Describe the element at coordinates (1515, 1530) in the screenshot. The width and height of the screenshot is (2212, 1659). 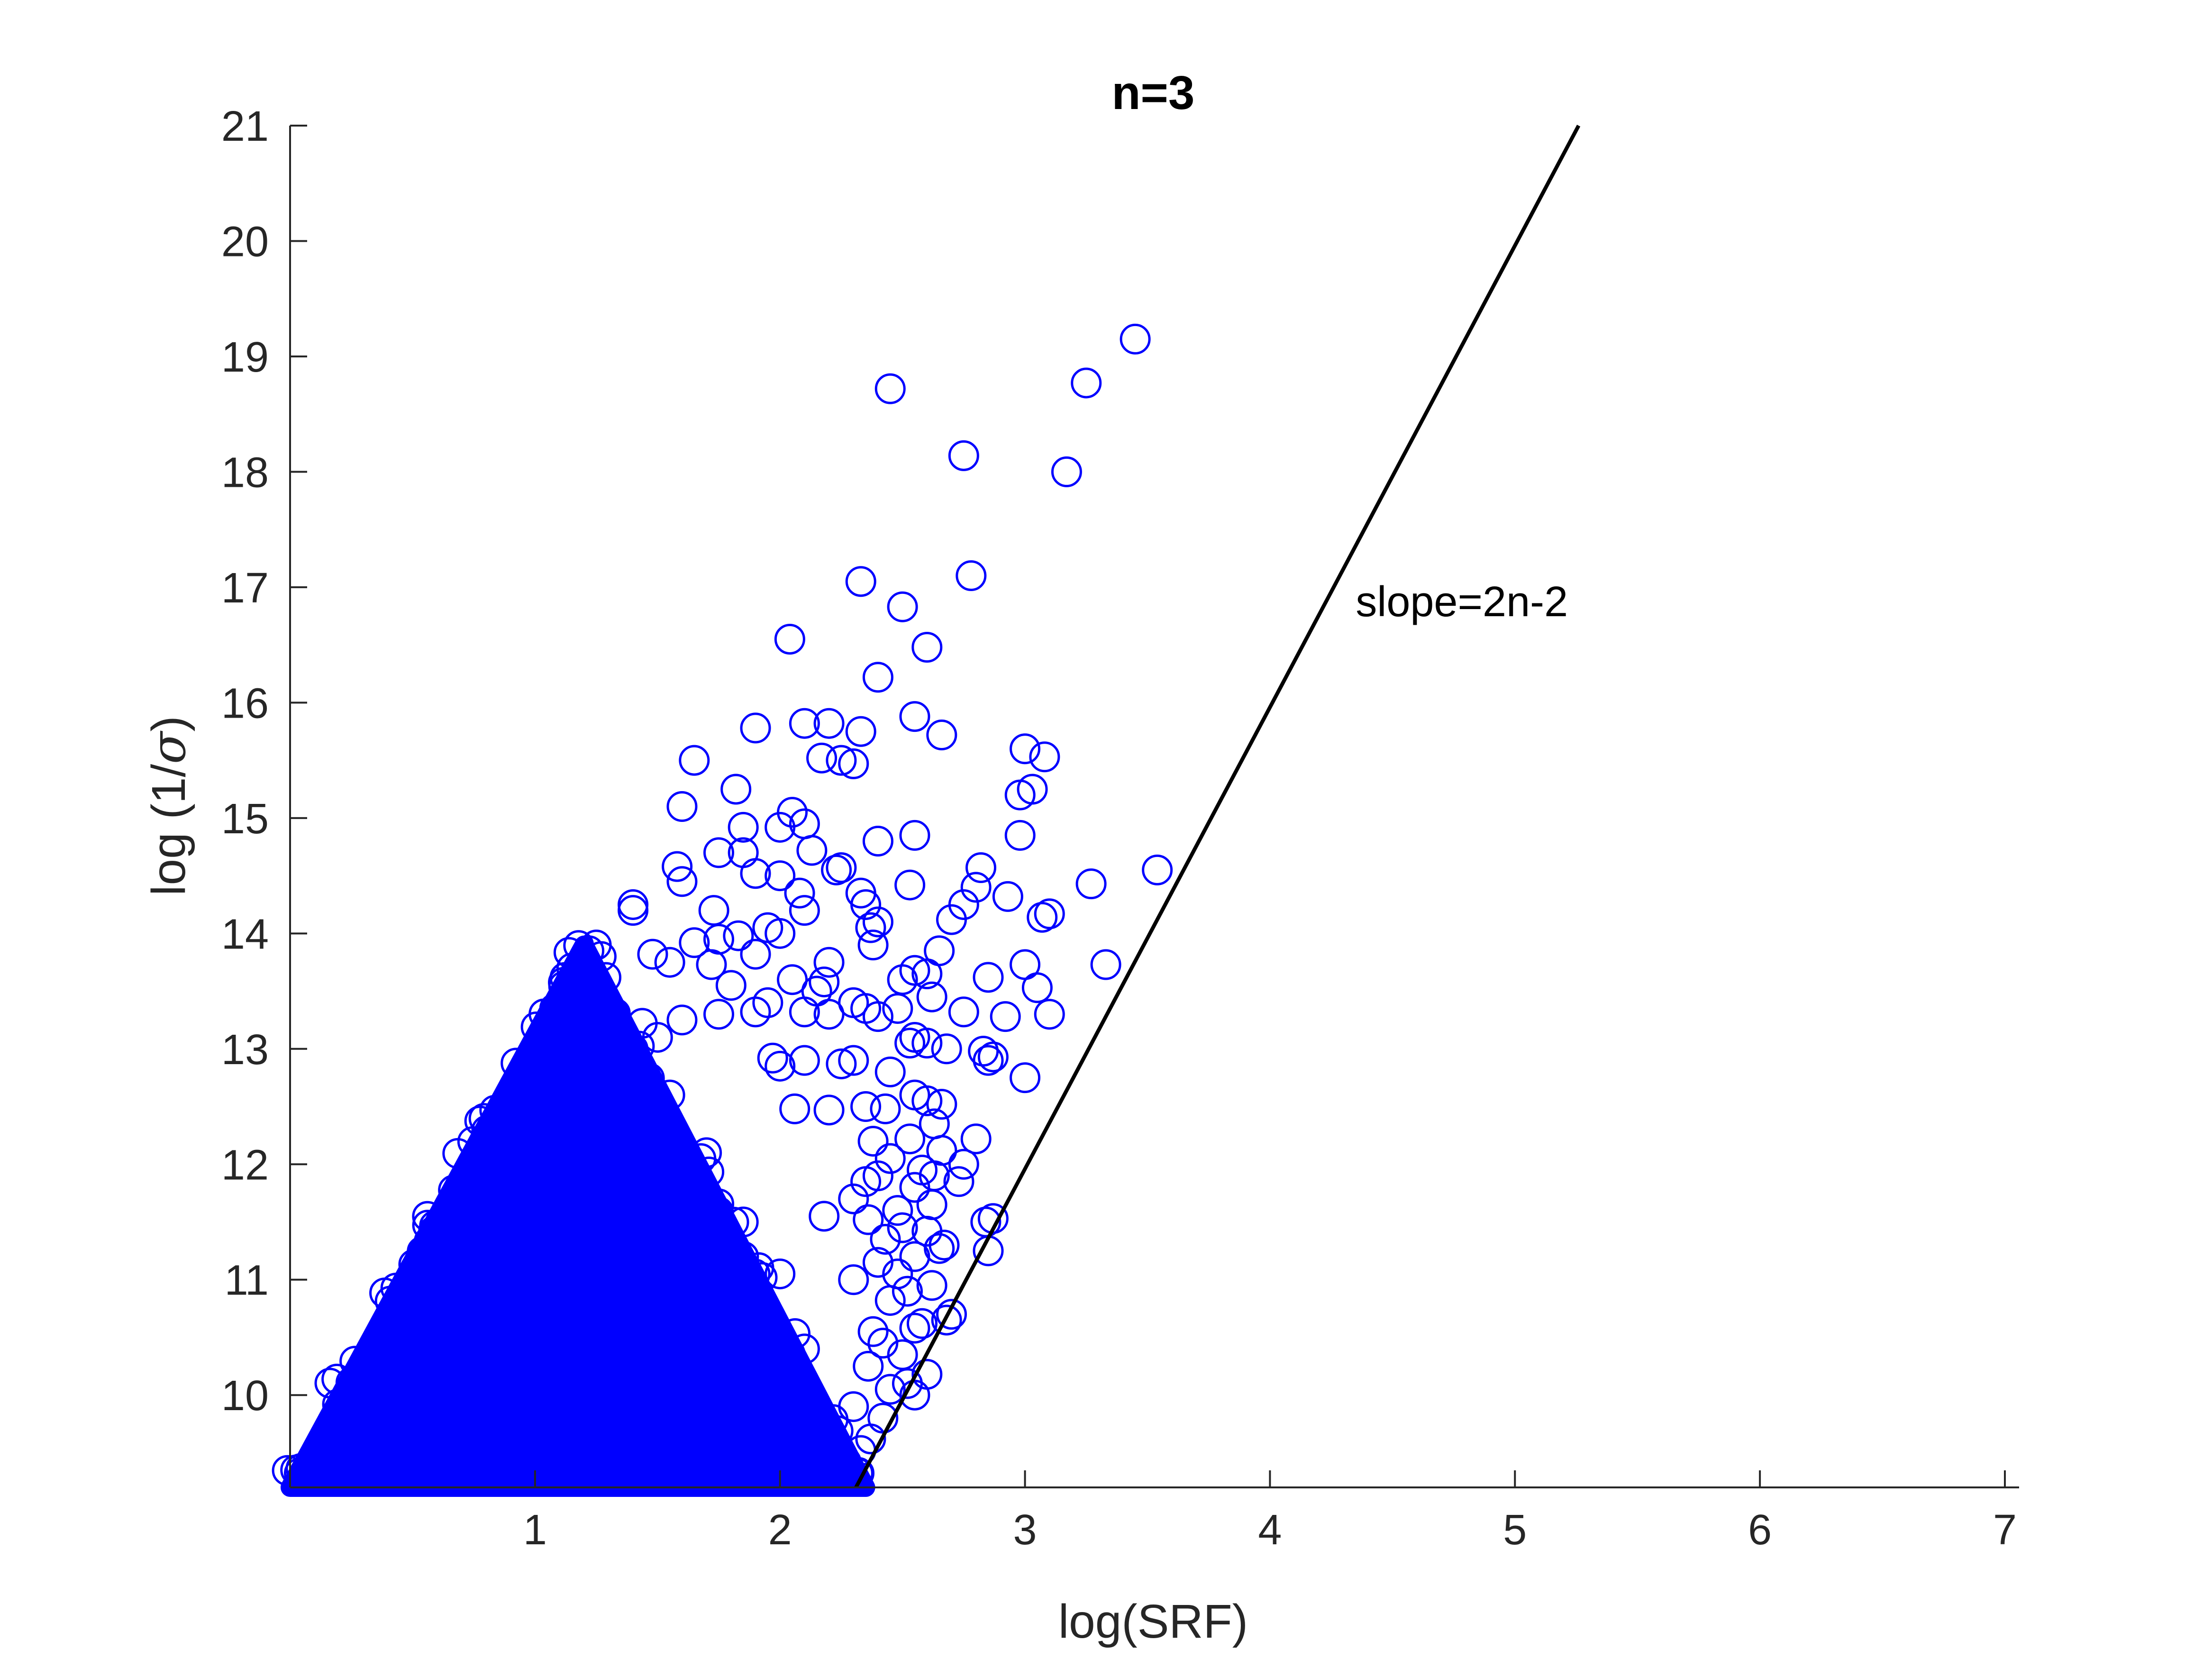
I see `x-tick-label: 5` at that location.